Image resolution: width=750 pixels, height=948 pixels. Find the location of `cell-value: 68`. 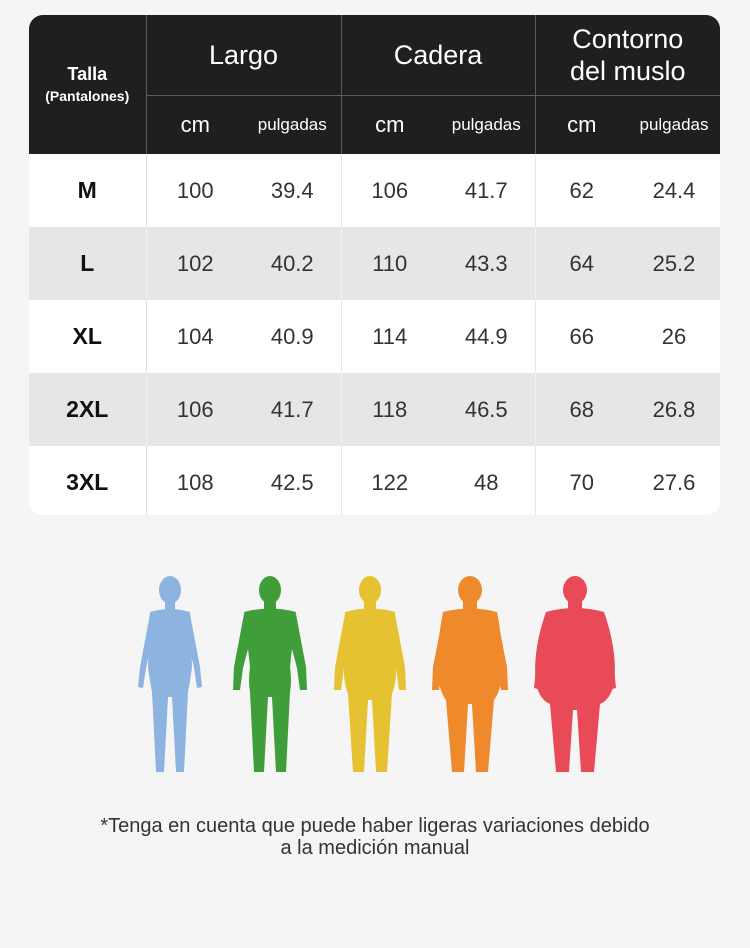

cell-value: 68 is located at coordinates (581, 409).